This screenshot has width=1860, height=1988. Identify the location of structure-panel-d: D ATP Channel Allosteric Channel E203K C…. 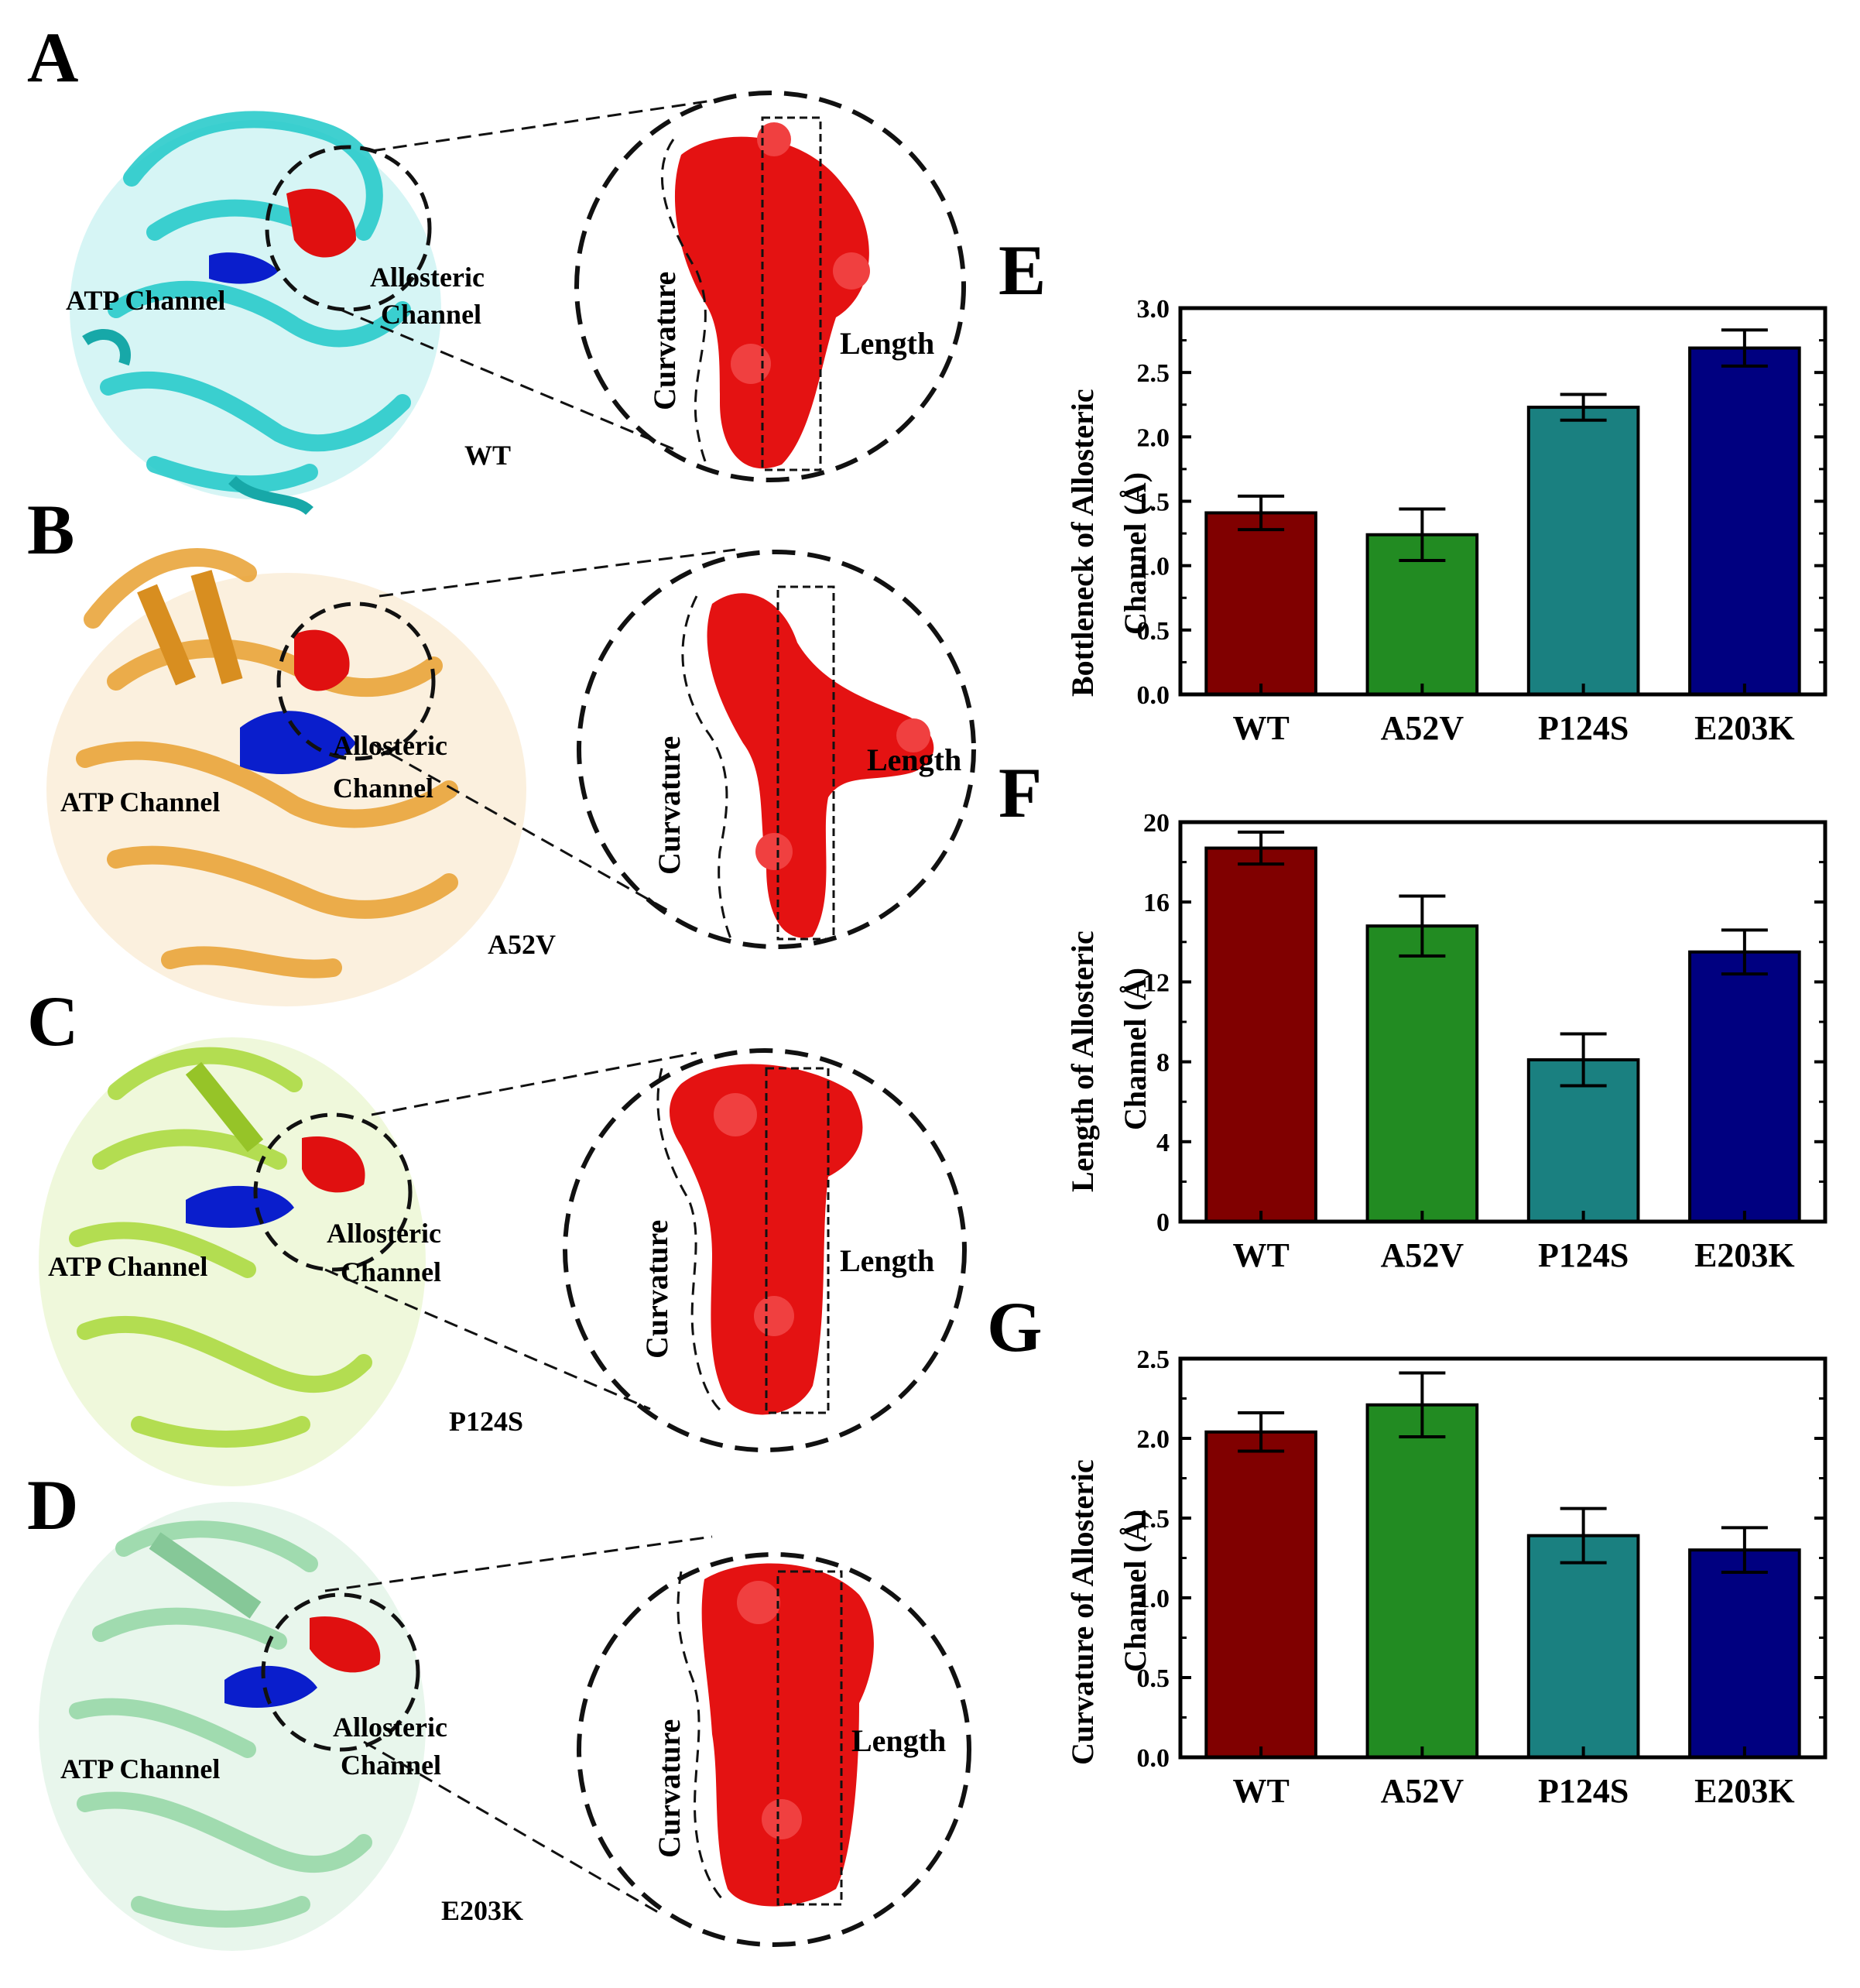
(499, 1708).